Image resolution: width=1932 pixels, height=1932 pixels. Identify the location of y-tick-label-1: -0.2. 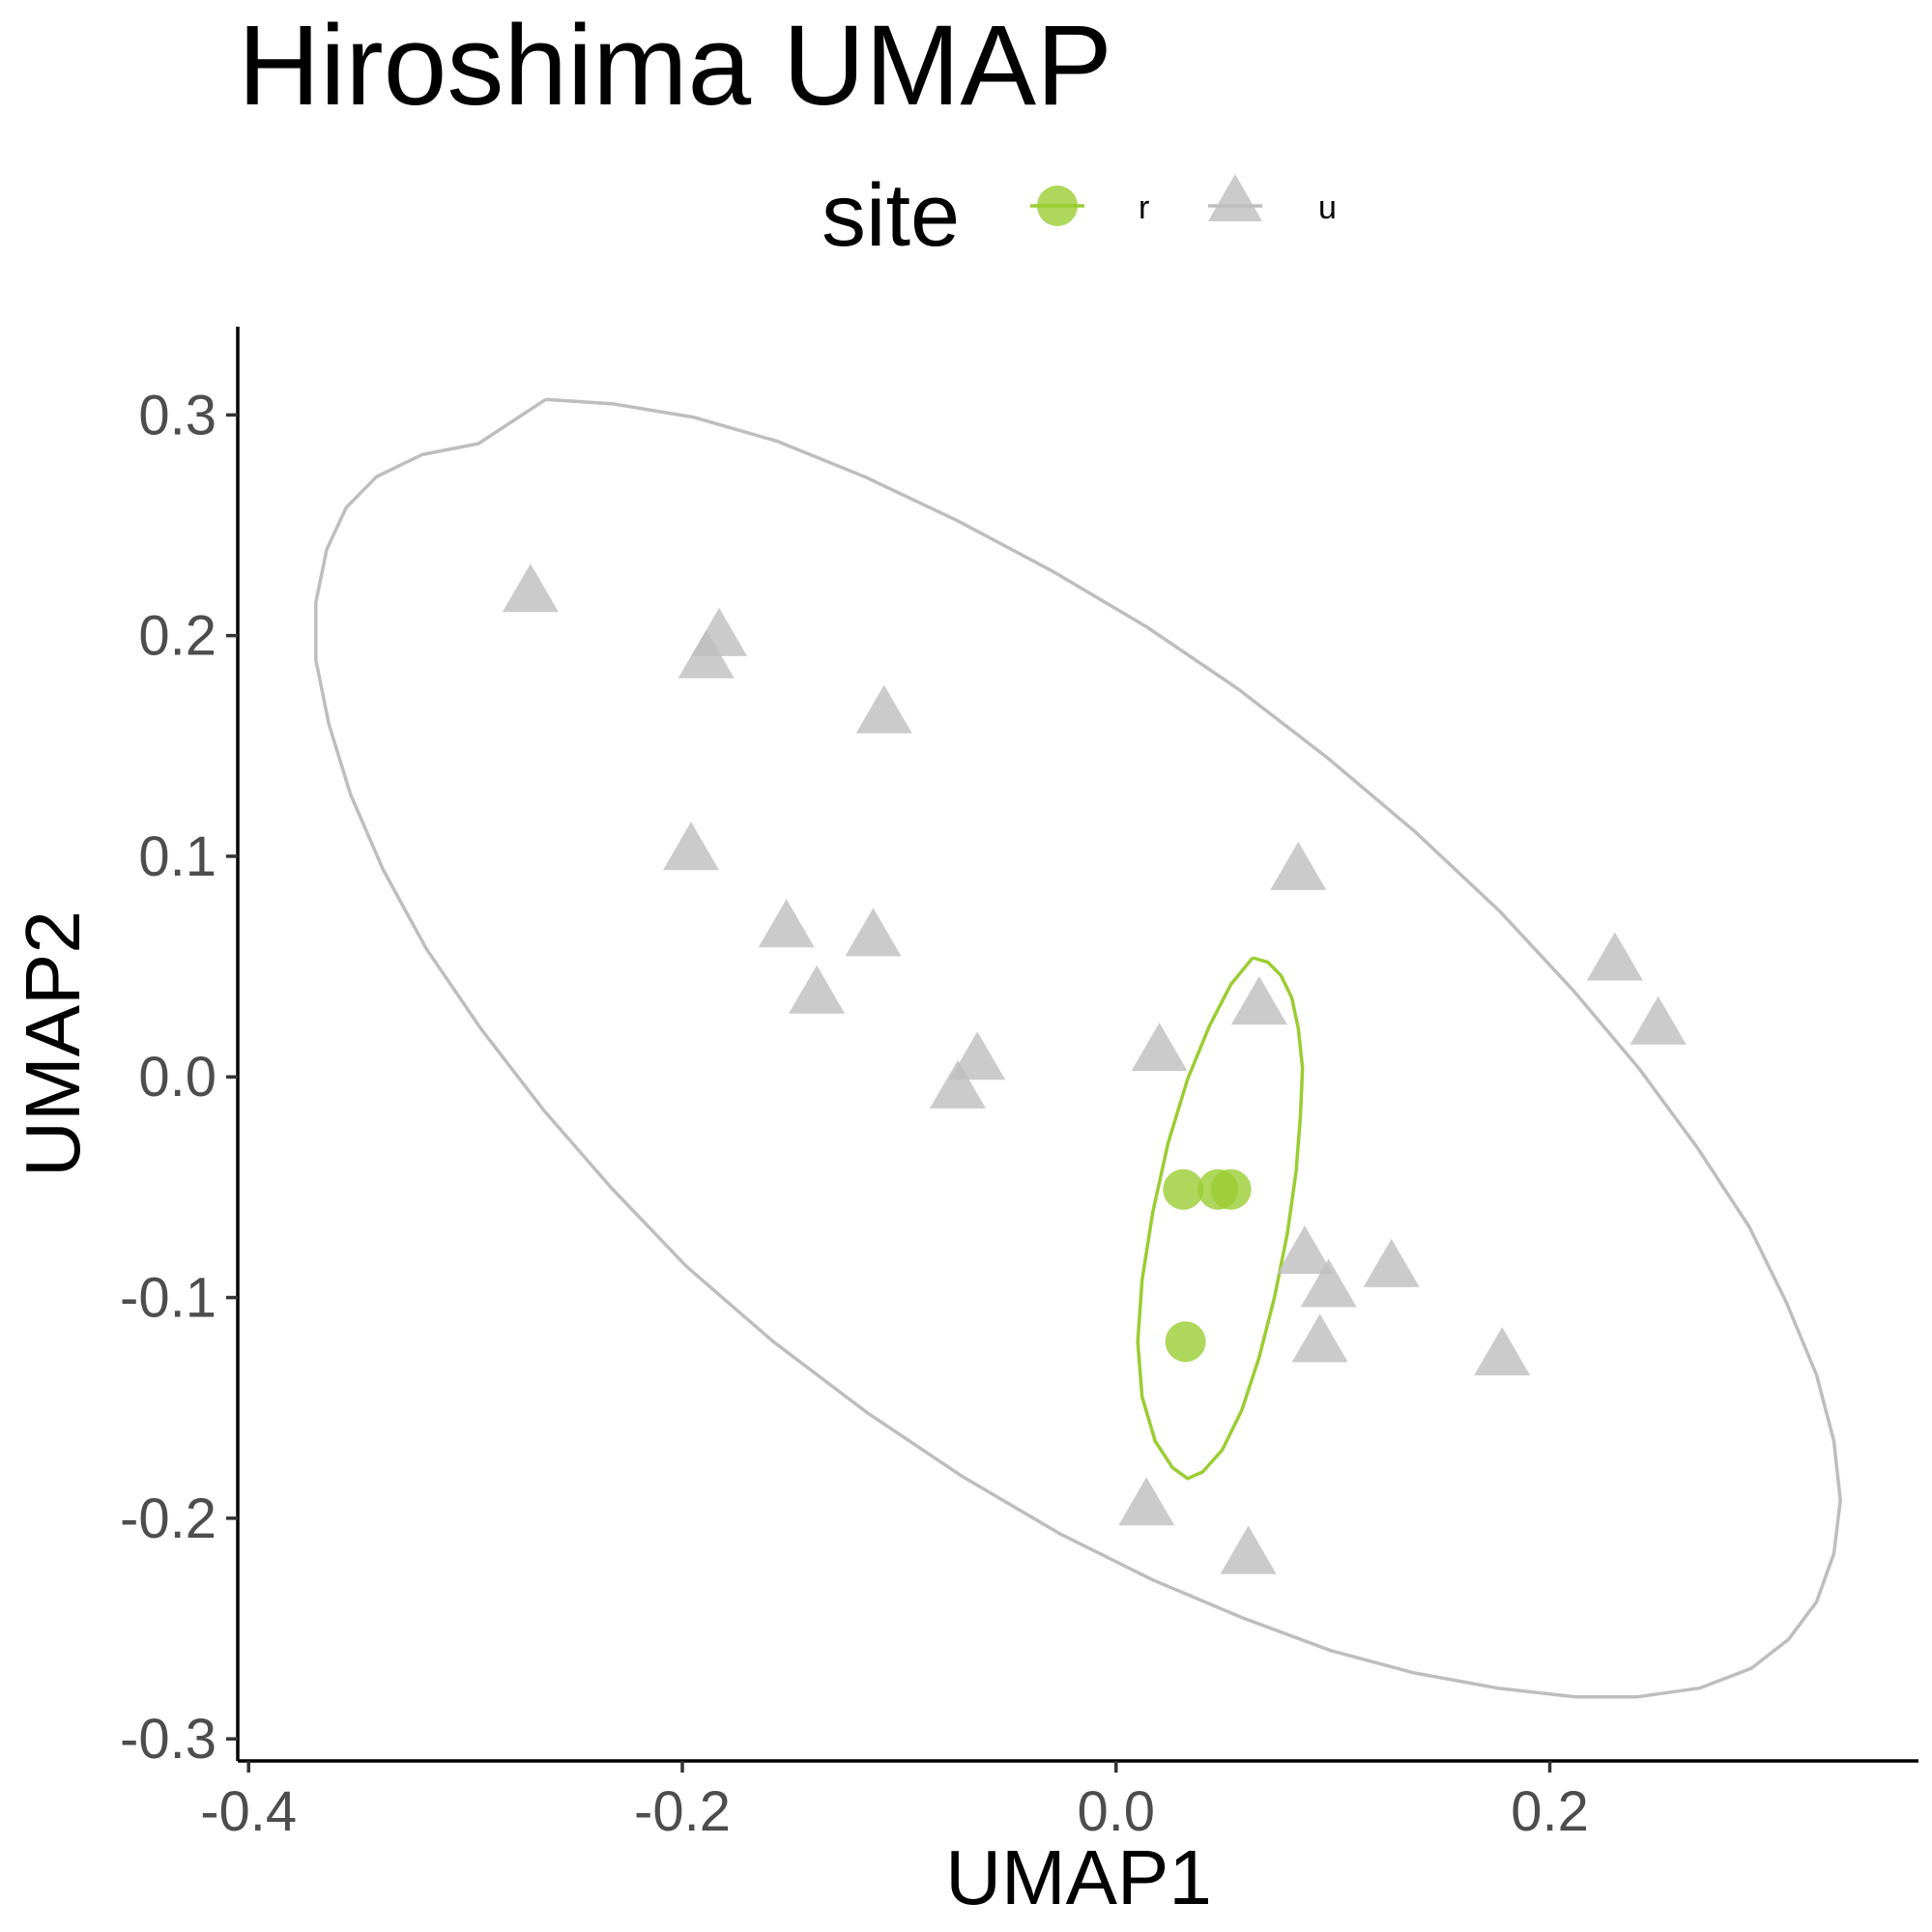
(168, 1518).